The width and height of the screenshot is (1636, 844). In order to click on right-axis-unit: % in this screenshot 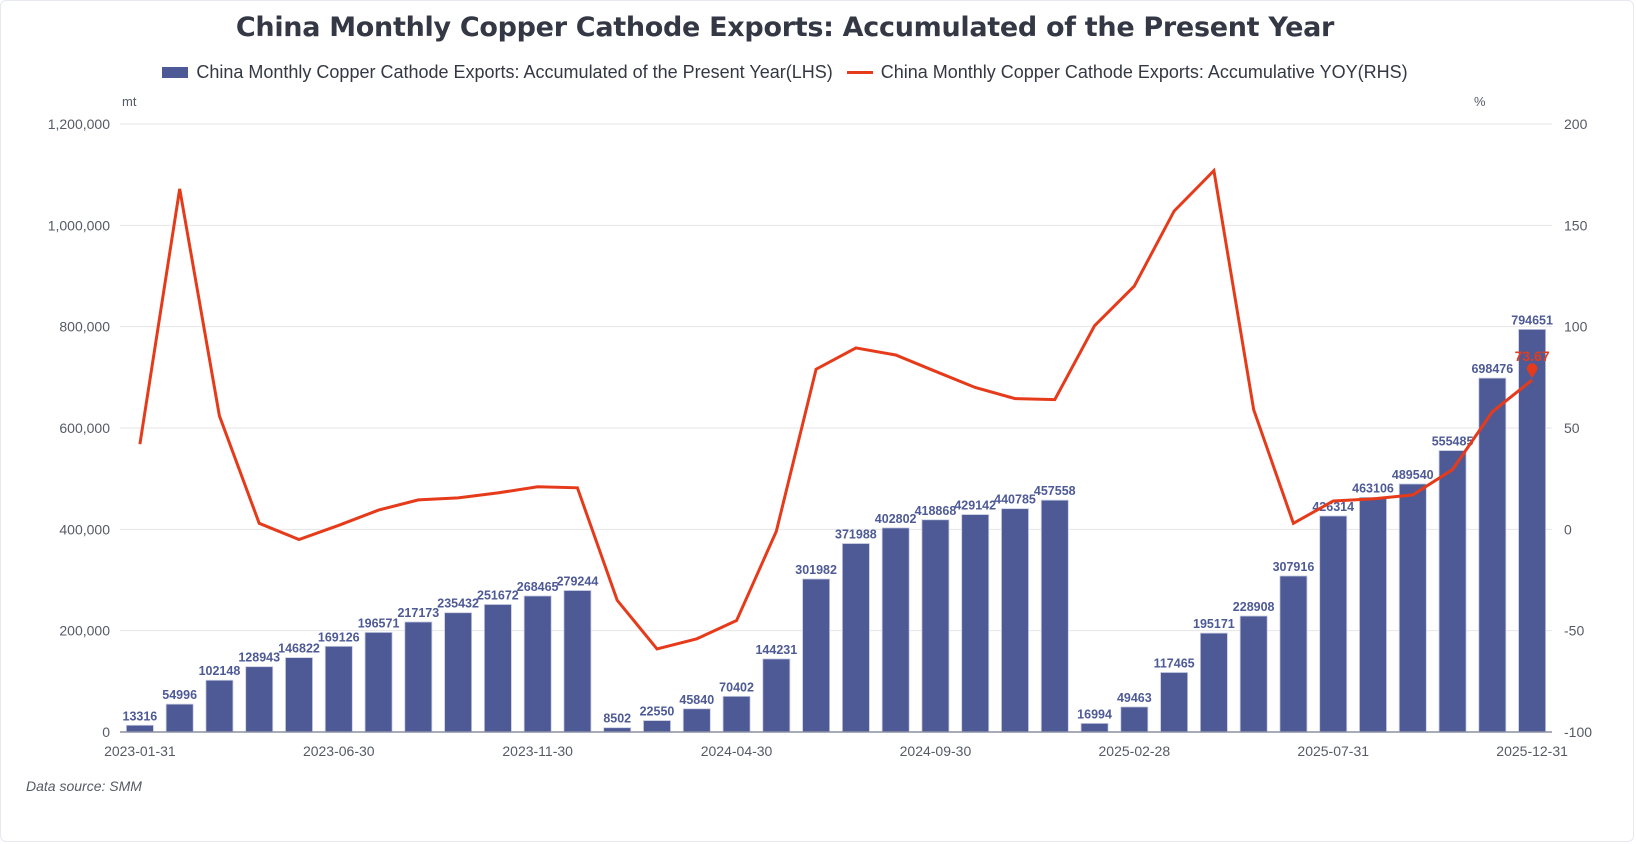, I will do `click(1480, 101)`.